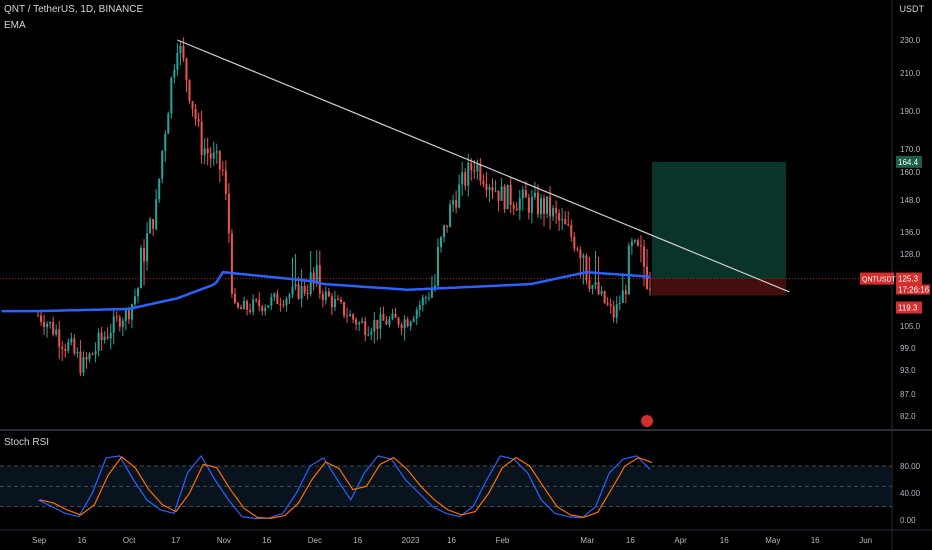  What do you see at coordinates (910, 466) in the screenshot?
I see `stoch-tick: 80.00` at bounding box center [910, 466].